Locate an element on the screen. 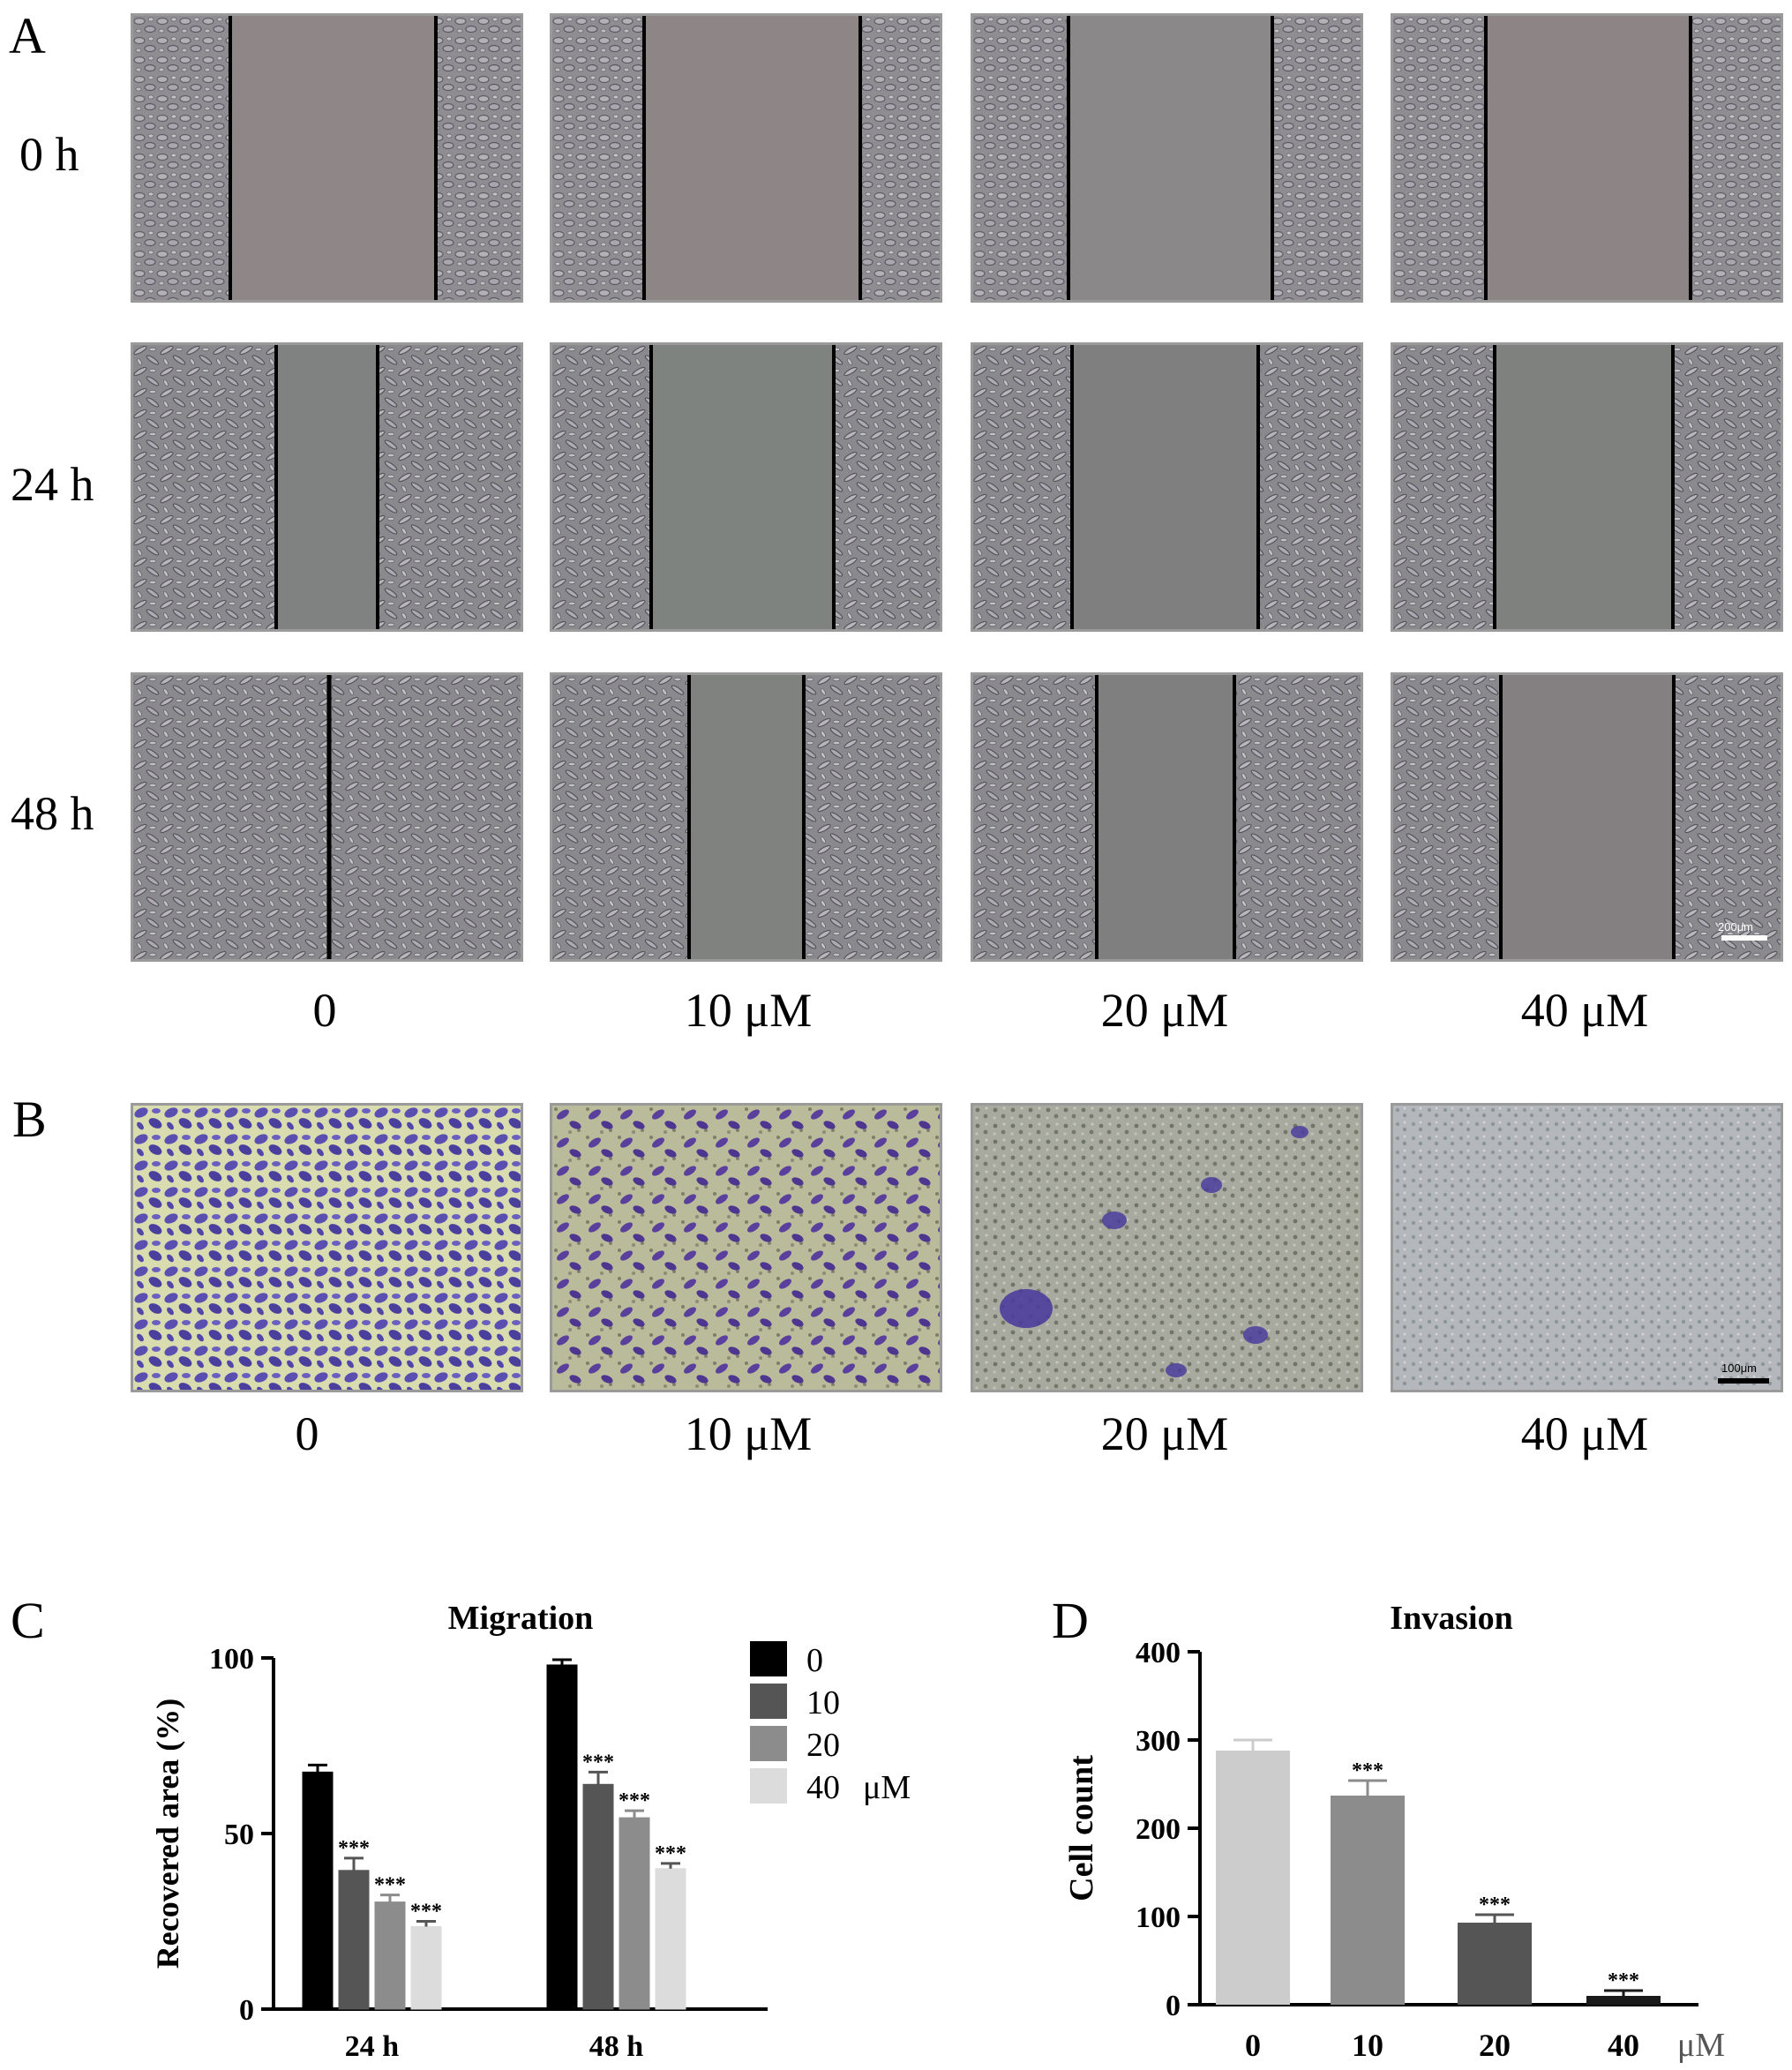 This screenshot has height=2070, width=1792. chart-d-x-tick-label: 40 is located at coordinates (1624, 2045).